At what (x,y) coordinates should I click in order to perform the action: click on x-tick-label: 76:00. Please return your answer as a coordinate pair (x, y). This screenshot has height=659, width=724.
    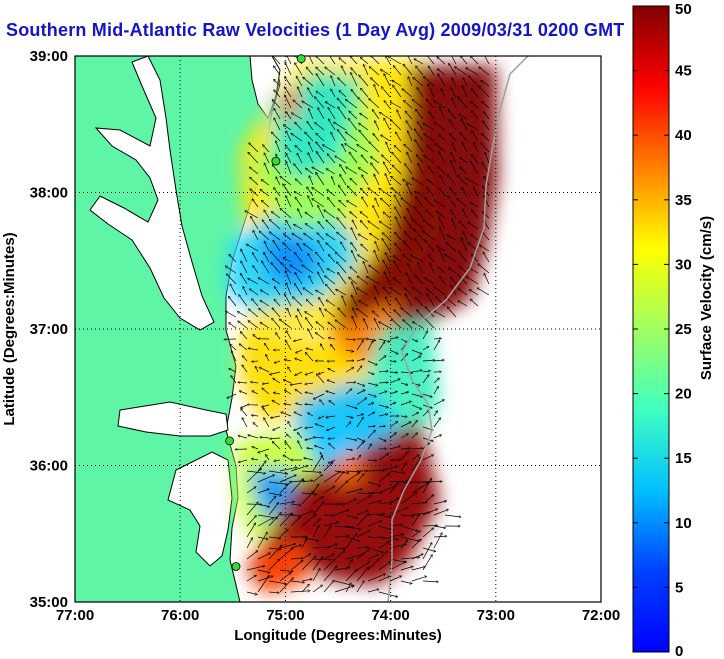
    Looking at the image, I should click on (180, 615).